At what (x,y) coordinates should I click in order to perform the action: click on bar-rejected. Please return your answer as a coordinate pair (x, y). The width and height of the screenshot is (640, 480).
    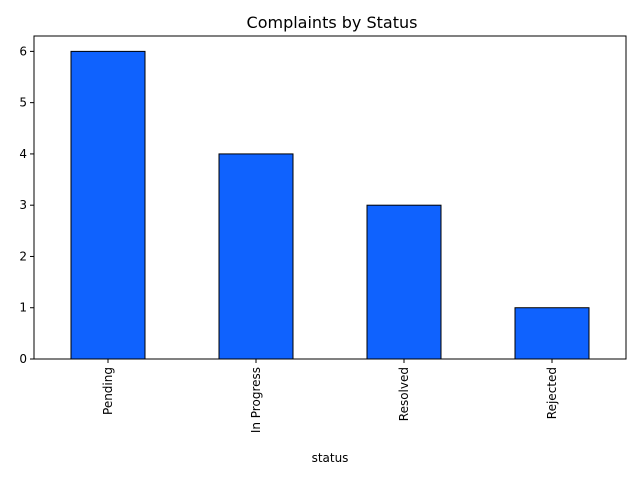
    Looking at the image, I should click on (552, 333).